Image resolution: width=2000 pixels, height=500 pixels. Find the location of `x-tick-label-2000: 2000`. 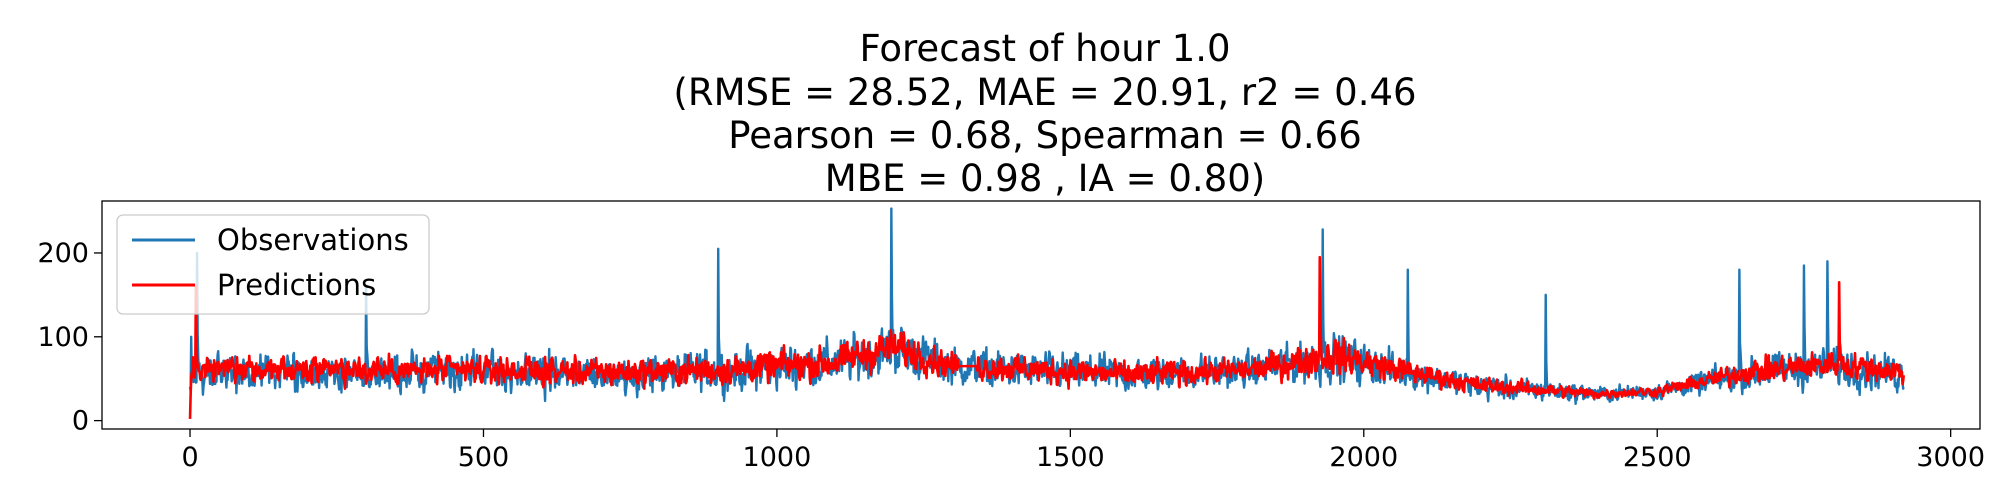

x-tick-label-2000: 2000 is located at coordinates (1363, 457).